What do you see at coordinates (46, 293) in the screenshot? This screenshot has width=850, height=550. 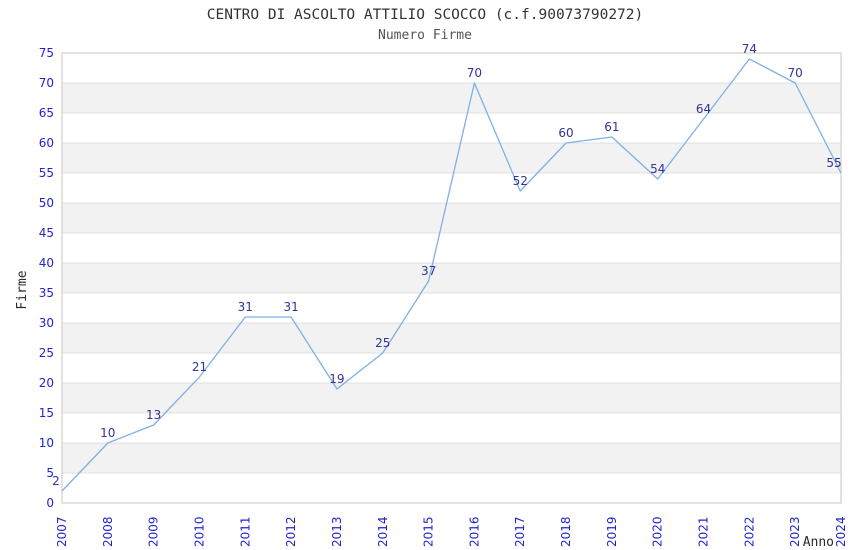 I see `y-tick-label: 35` at bounding box center [46, 293].